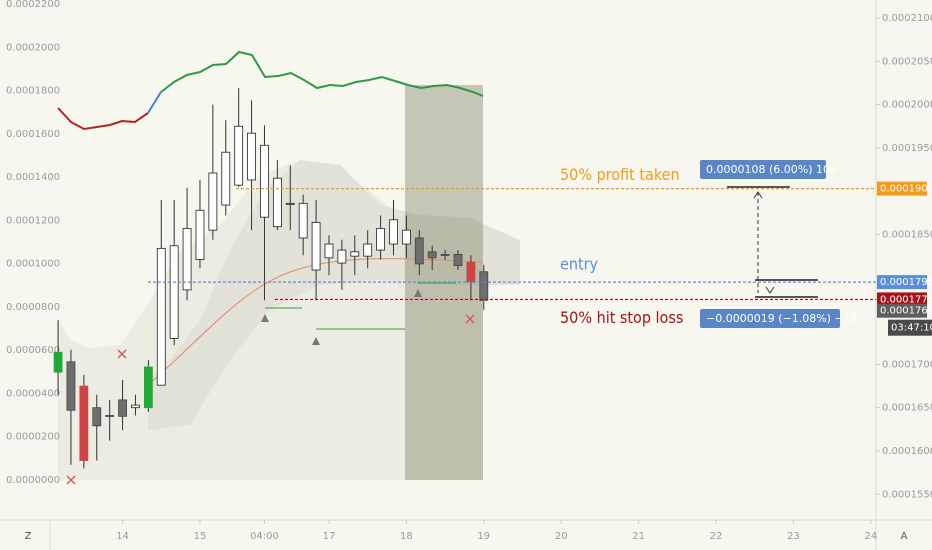 This screenshot has height=550, width=932. I want to click on position-arrows, so click(764, 242).